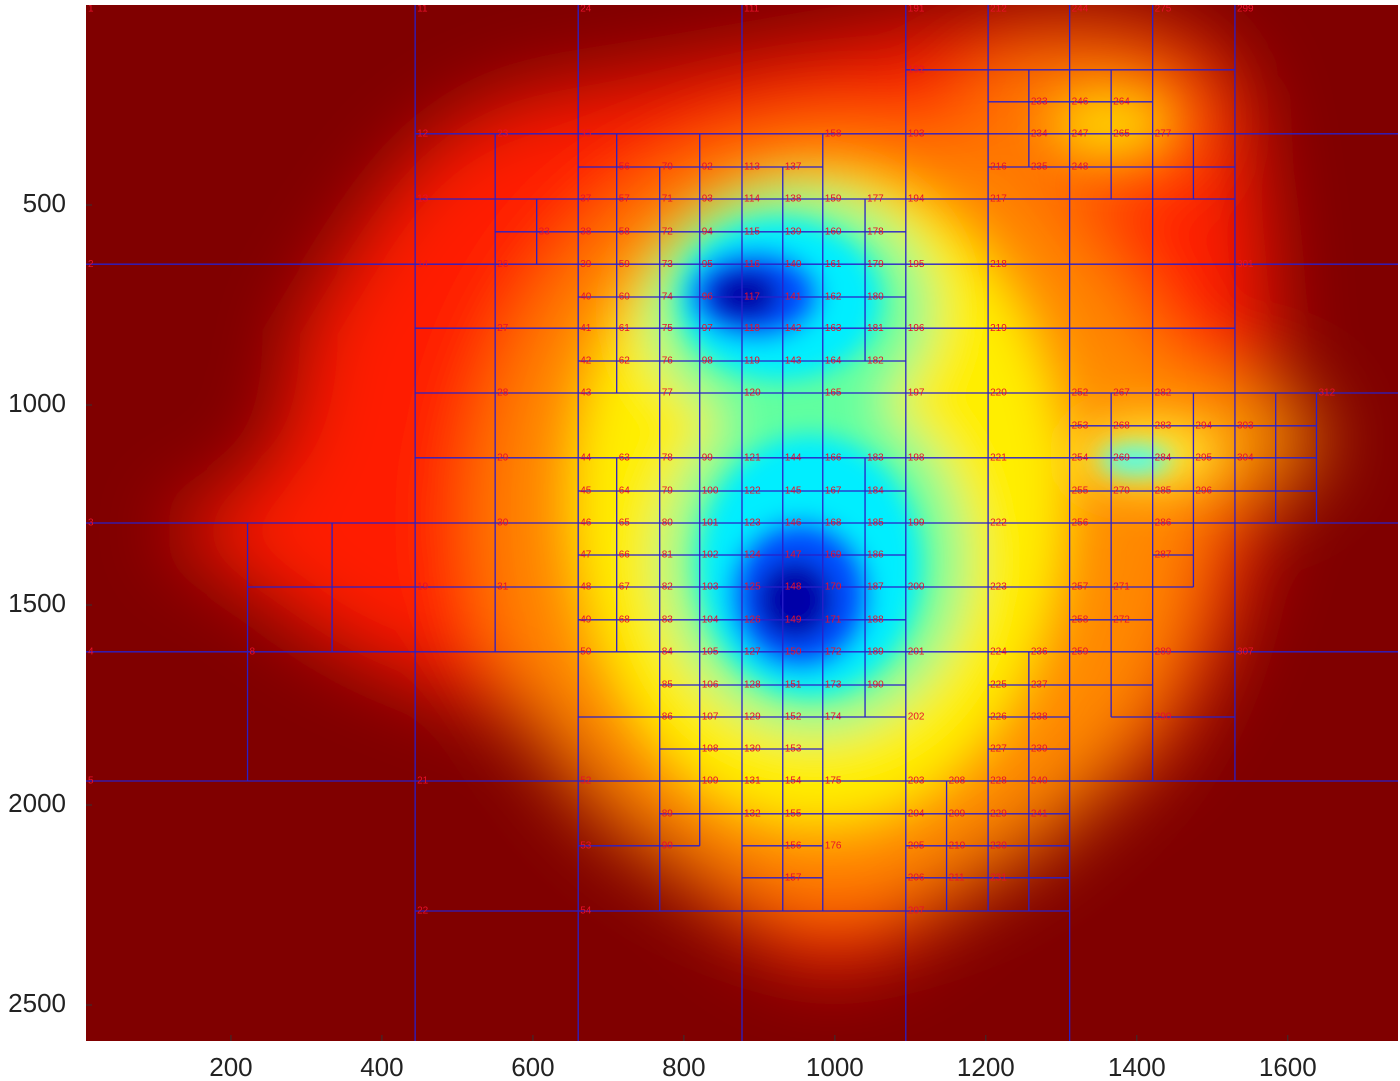 The height and width of the screenshot is (1081, 1400). What do you see at coordinates (916, 199) in the screenshot?
I see `cell-label: 194` at bounding box center [916, 199].